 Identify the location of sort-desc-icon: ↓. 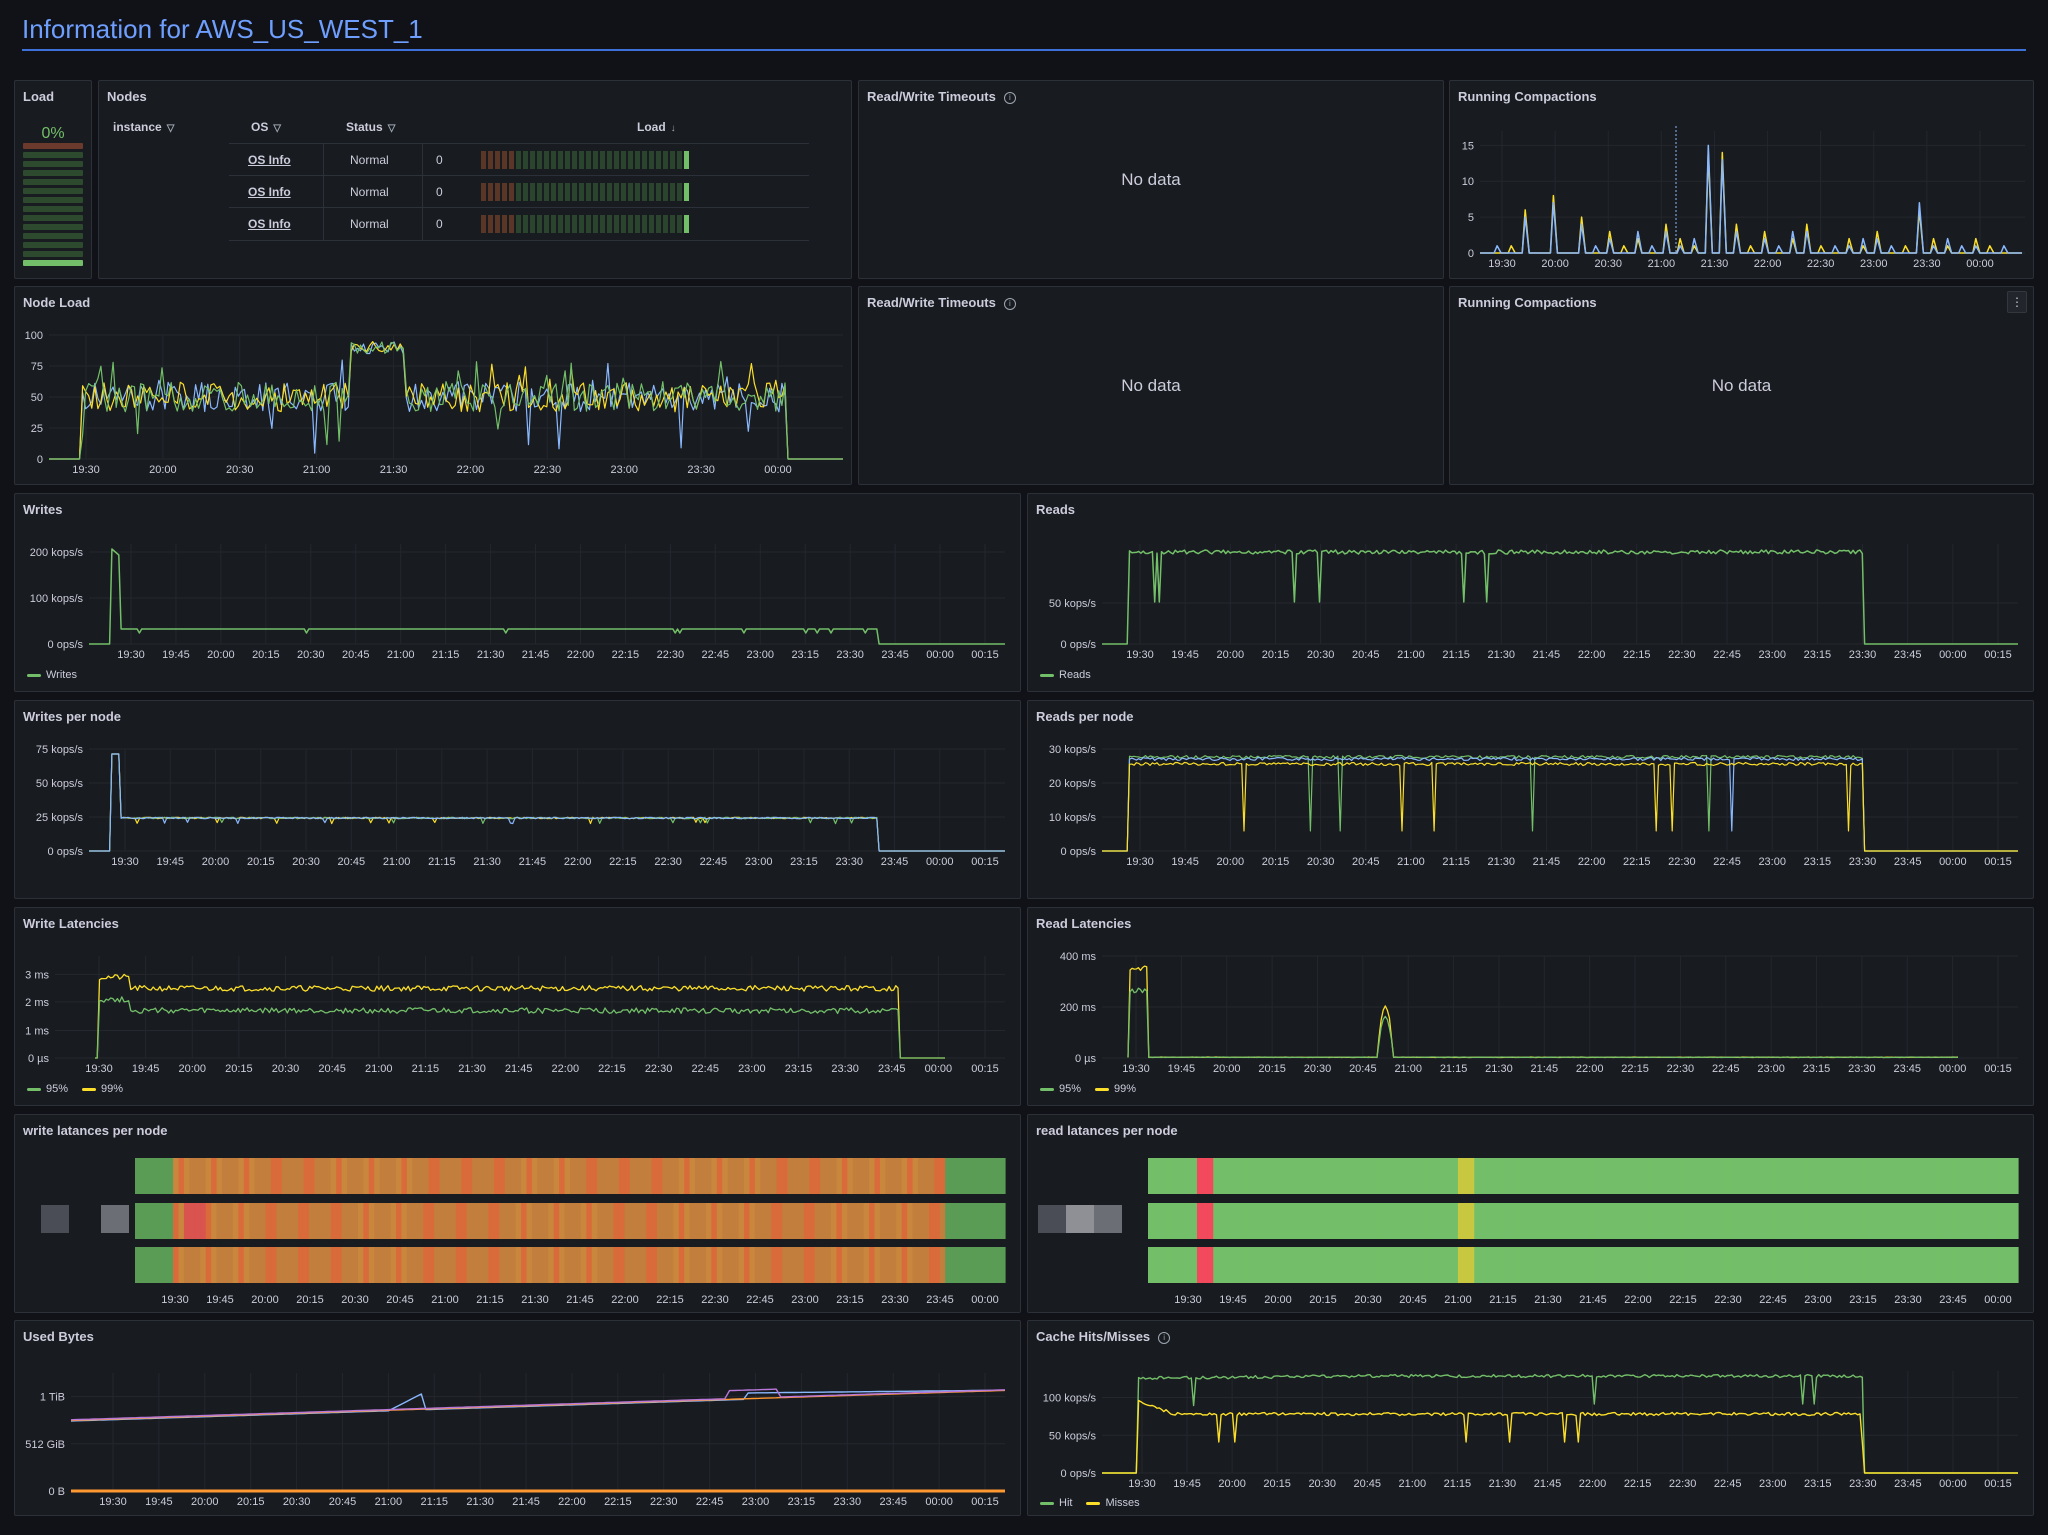
(673, 128).